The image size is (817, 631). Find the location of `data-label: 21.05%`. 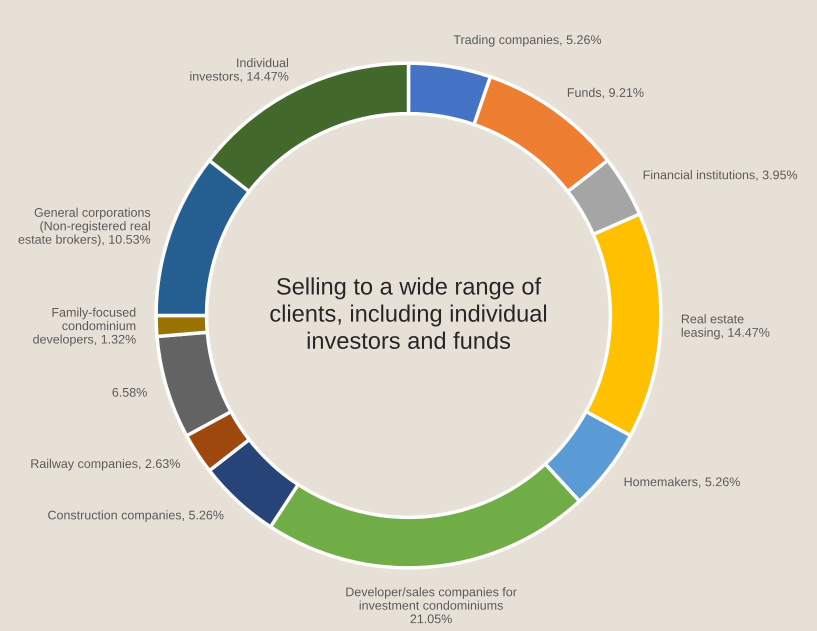

data-label: 21.05% is located at coordinates (431, 619).